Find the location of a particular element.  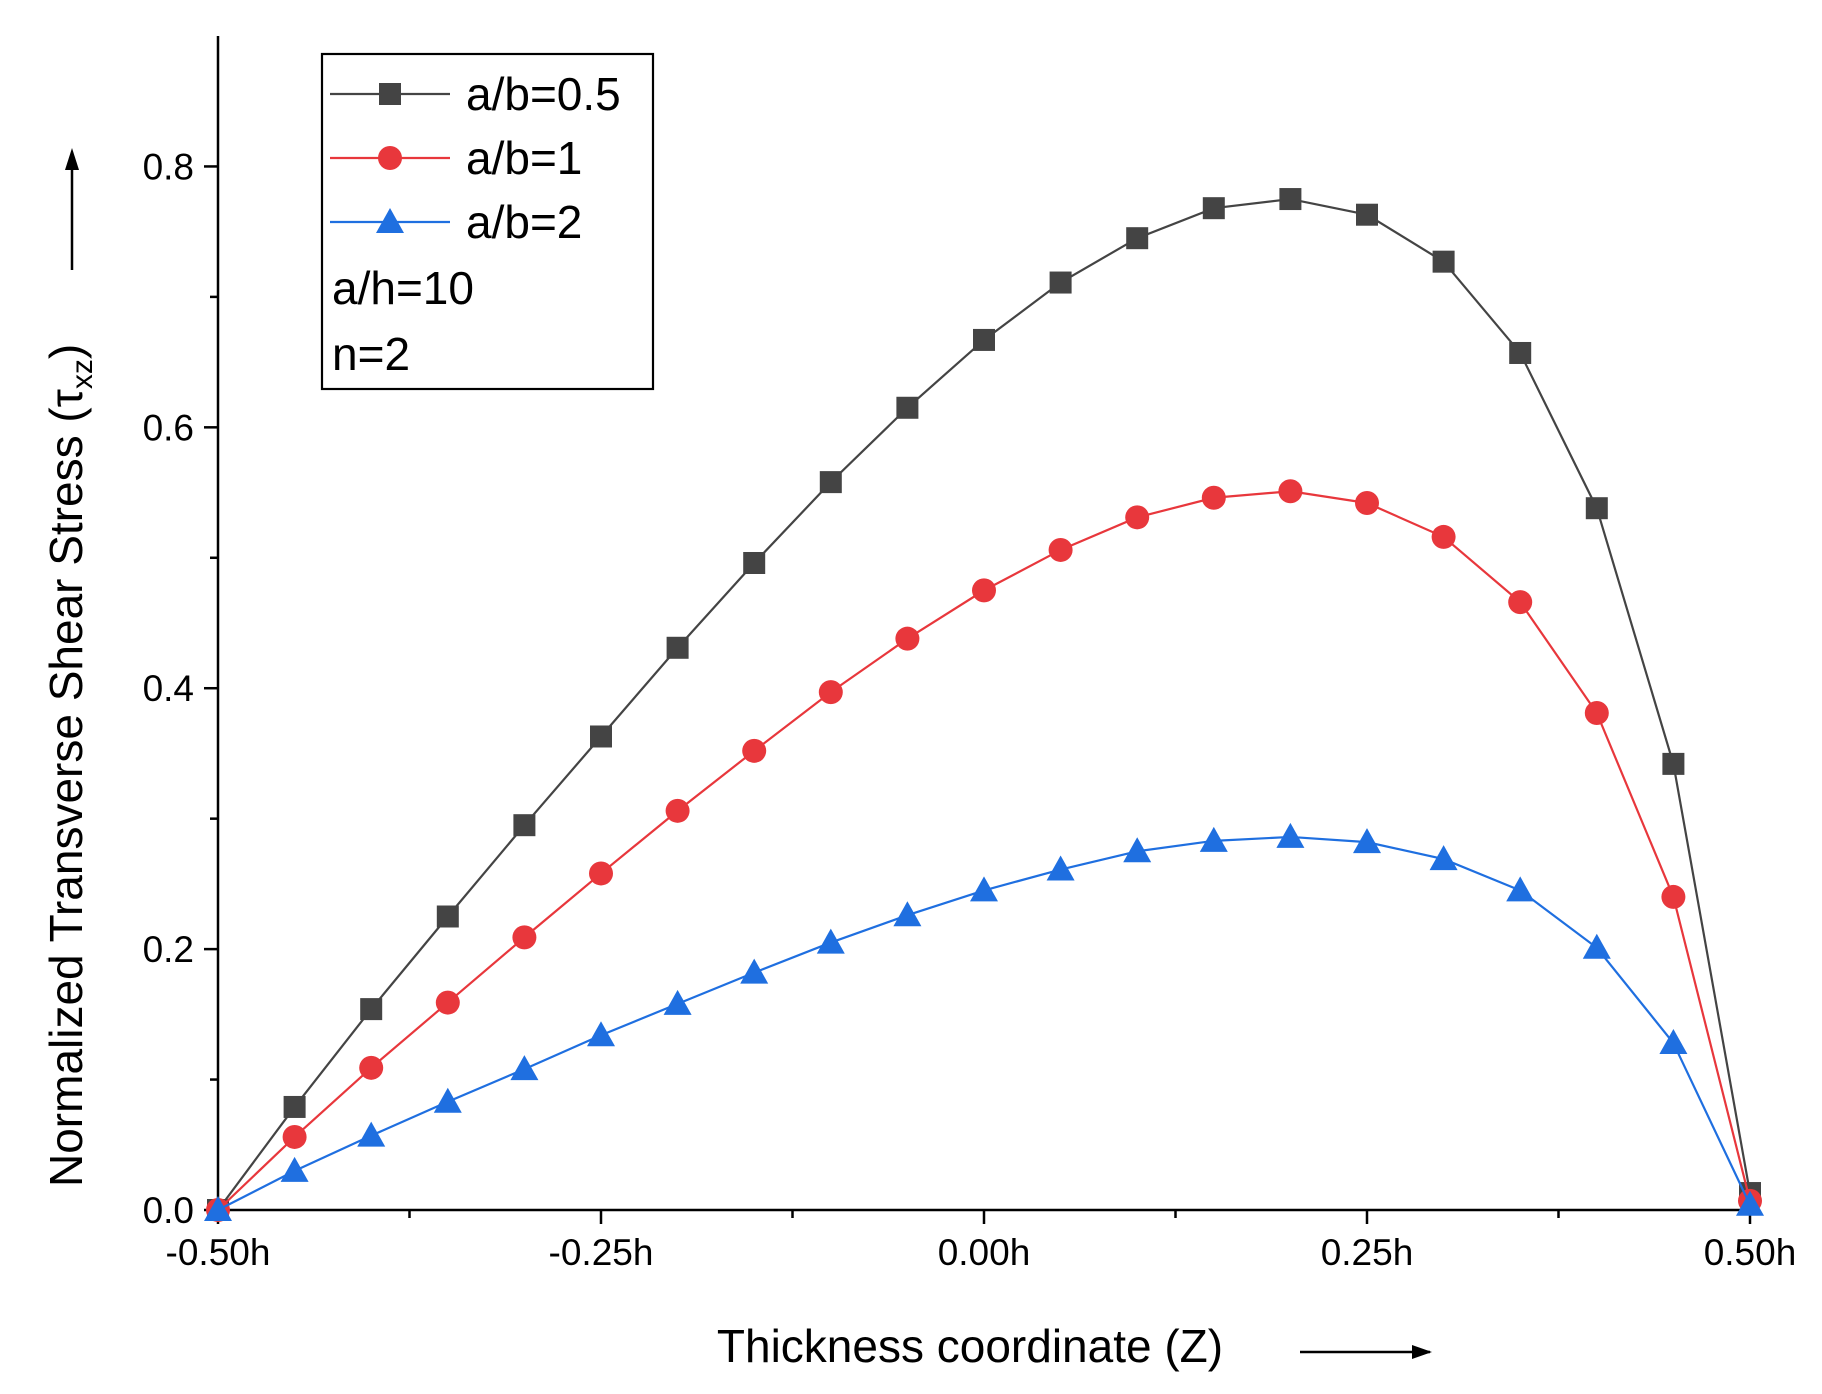

legend-note: a/h=10 is located at coordinates (403, 288).